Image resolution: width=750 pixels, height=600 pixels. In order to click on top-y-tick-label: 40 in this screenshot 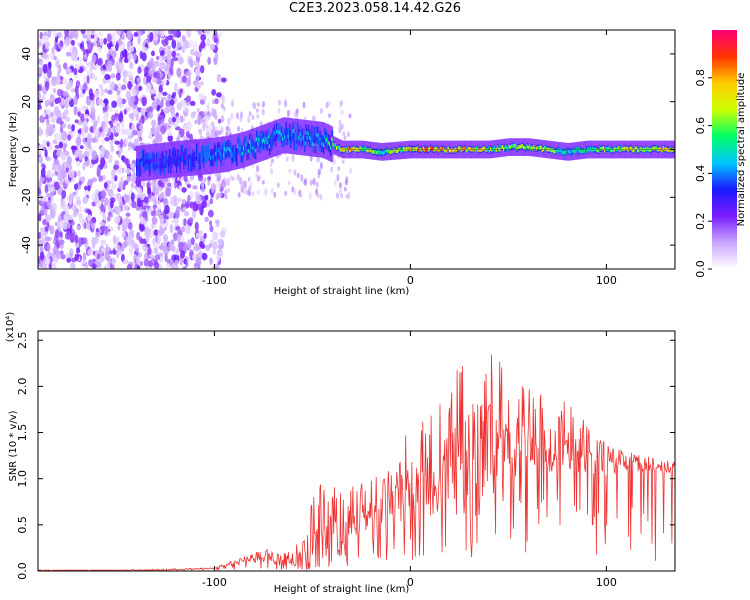, I will do `click(26, 54)`.